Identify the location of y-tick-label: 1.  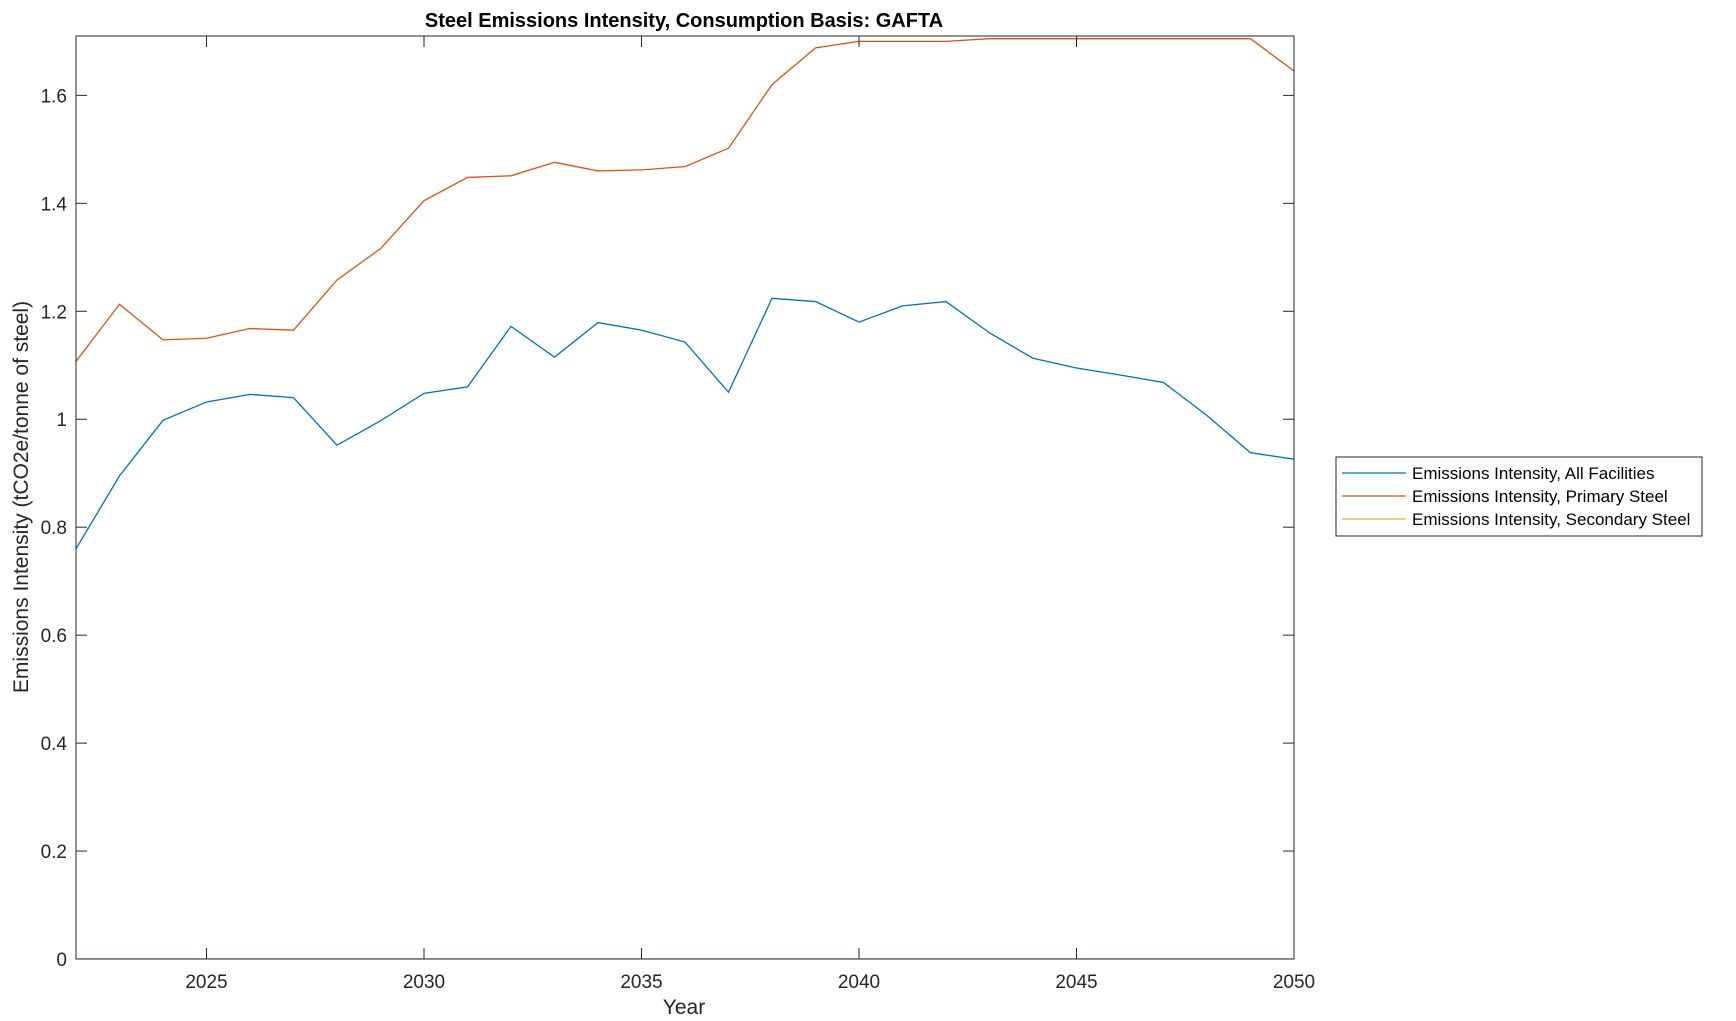
(61, 420).